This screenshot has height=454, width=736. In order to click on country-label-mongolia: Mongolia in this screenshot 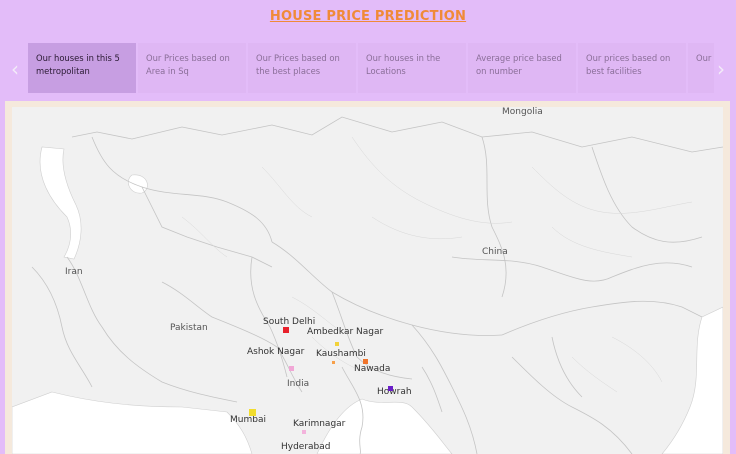, I will do `click(522, 112)`.